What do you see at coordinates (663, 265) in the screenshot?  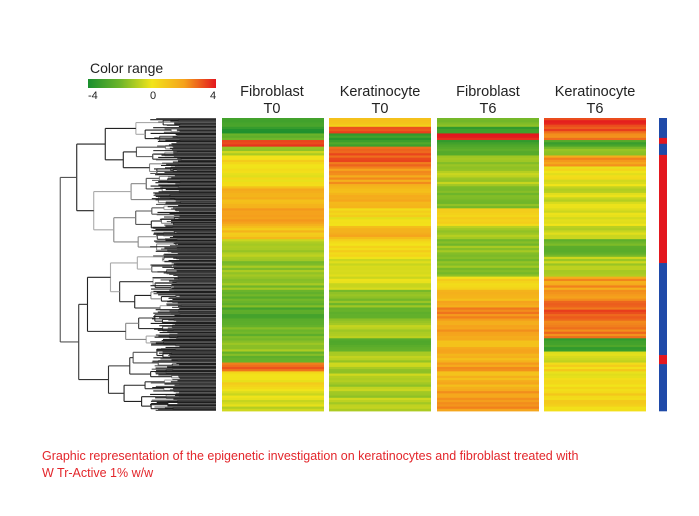 I see `row-group-bar` at bounding box center [663, 265].